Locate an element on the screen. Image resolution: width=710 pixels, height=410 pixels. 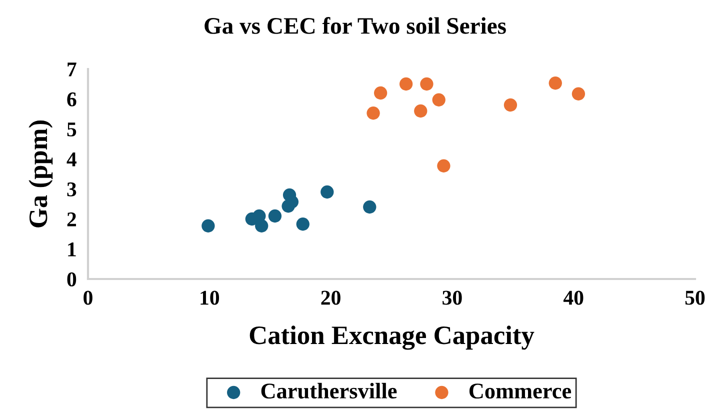
y-tick-label: 6 is located at coordinates (71, 99).